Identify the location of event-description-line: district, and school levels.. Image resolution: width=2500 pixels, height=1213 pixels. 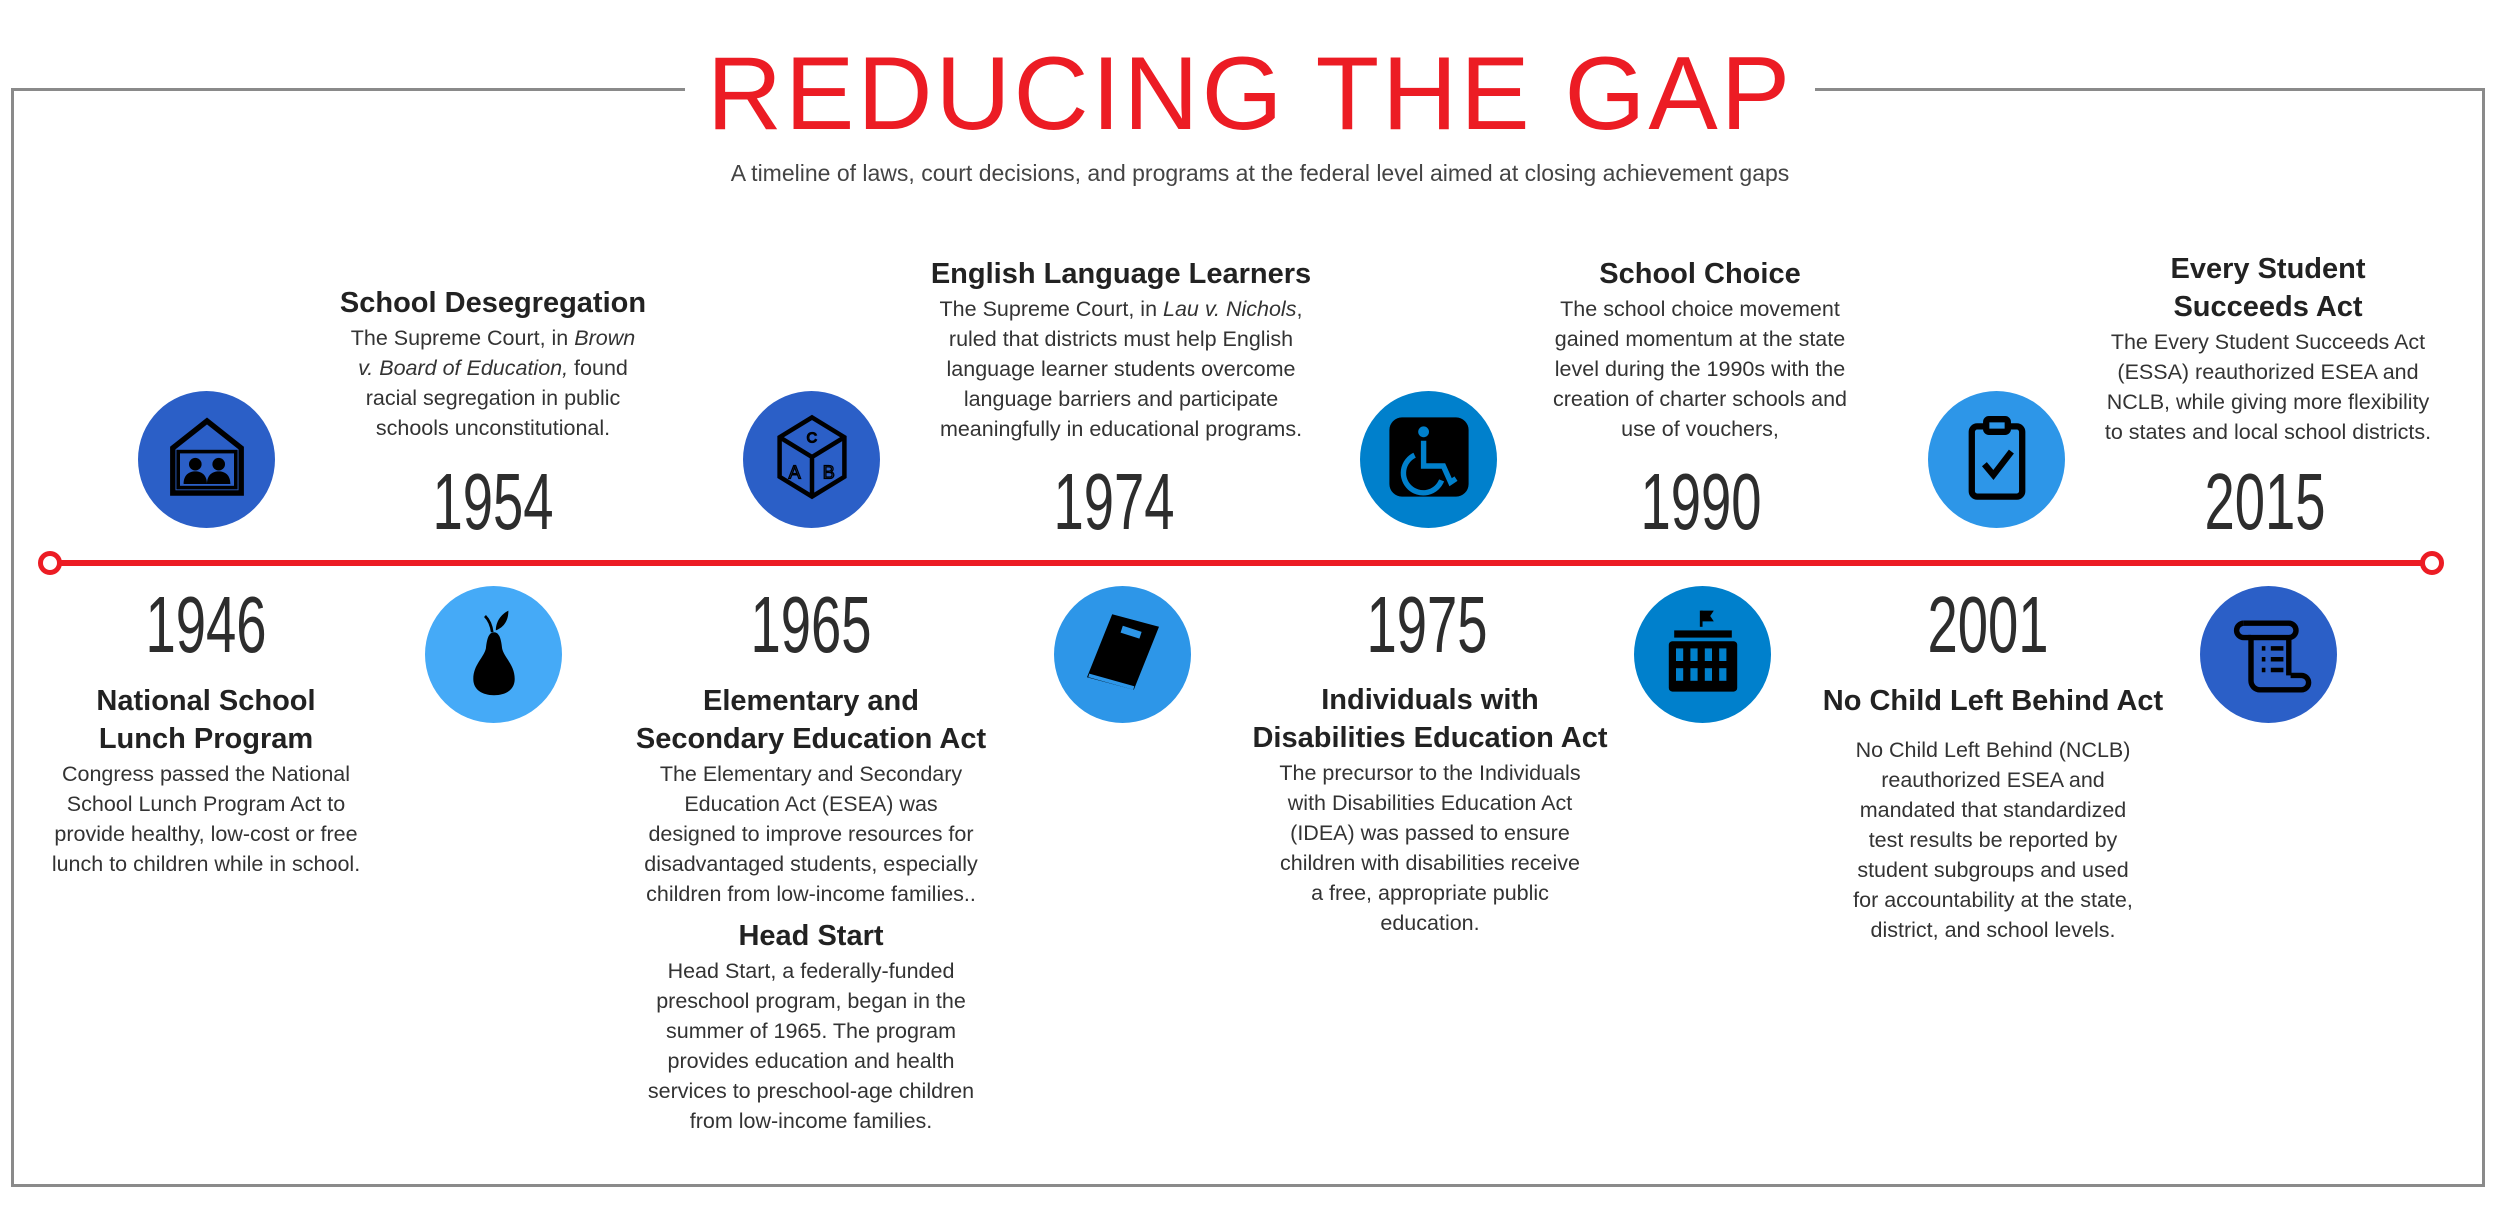
(1993, 930).